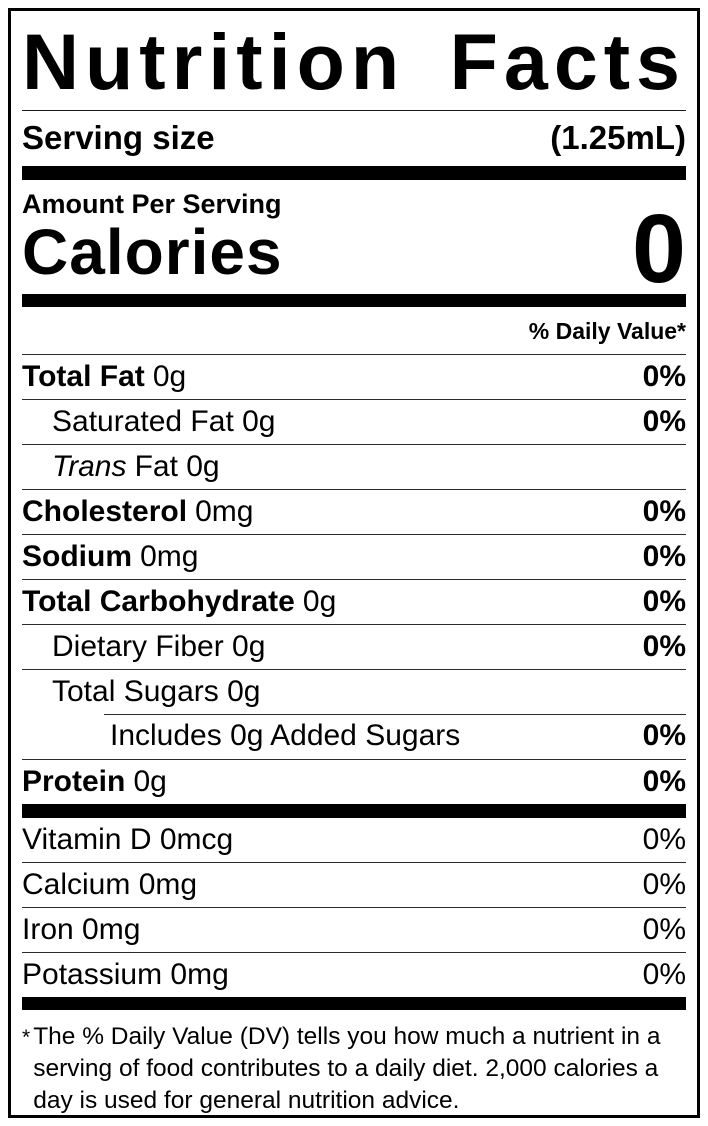 The width and height of the screenshot is (708, 1126). I want to click on nutrient-name: Total Sugars 0g, so click(156, 692).